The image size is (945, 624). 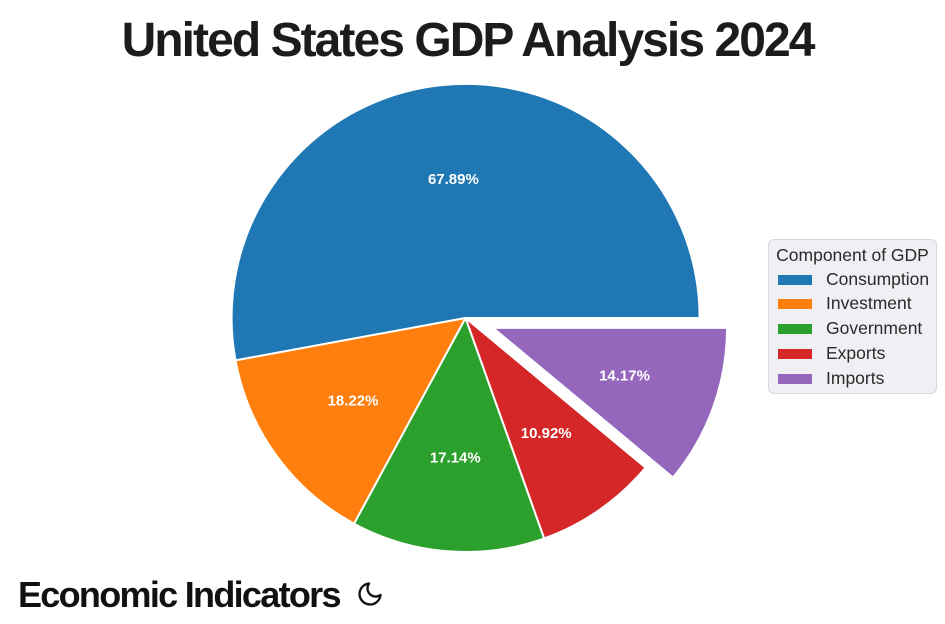 I want to click on svg-text: 14.17%, so click(x=624, y=376).